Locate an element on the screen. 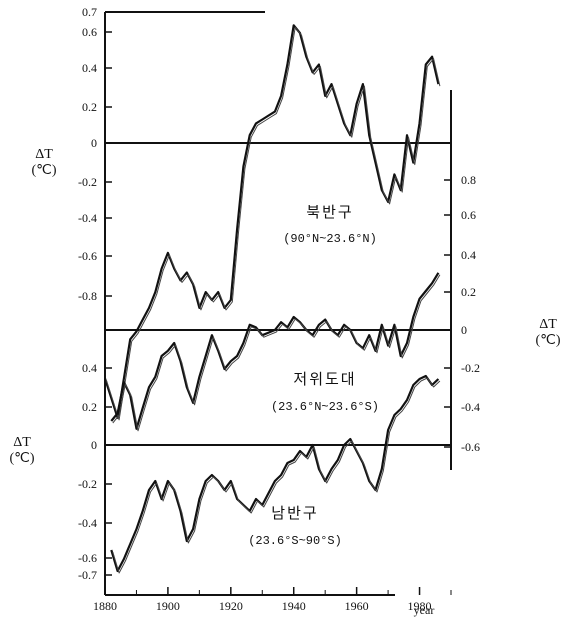  panel-title-nh: 북반구 is located at coordinates (329, 212).